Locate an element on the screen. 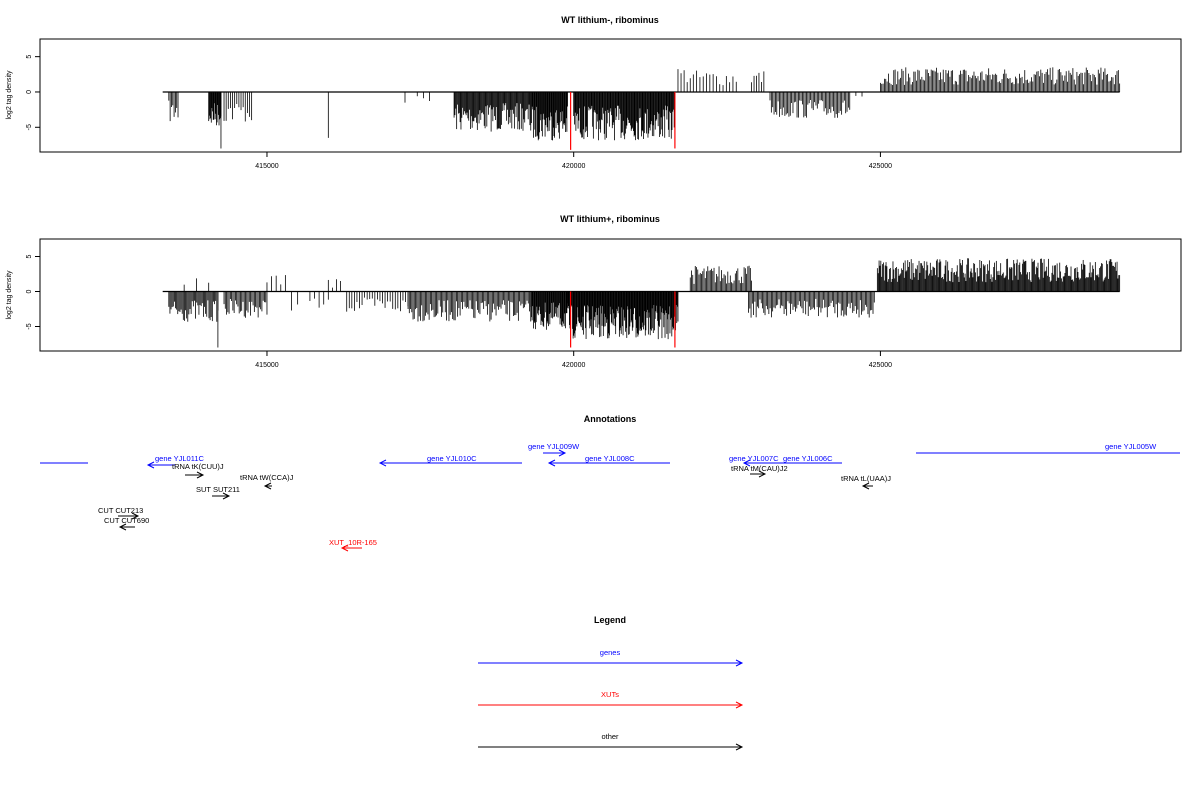 The image size is (1200, 800). feature-label: CUT CUT690 is located at coordinates (126, 520).